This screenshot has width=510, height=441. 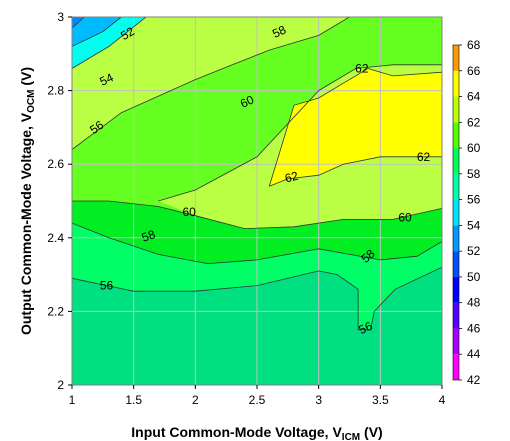 What do you see at coordinates (127, 33) in the screenshot?
I see `contour-label: 52` at bounding box center [127, 33].